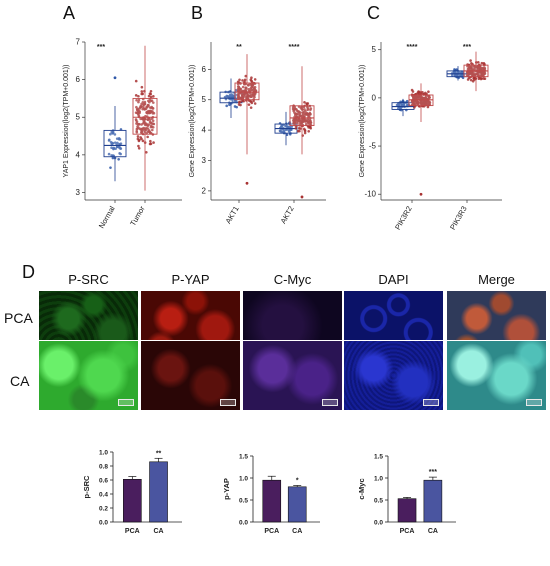  Describe the element at coordinates (243, 479) in the screenshot. I see `y-tick-label-p-YAP-2: 1.0` at that location.